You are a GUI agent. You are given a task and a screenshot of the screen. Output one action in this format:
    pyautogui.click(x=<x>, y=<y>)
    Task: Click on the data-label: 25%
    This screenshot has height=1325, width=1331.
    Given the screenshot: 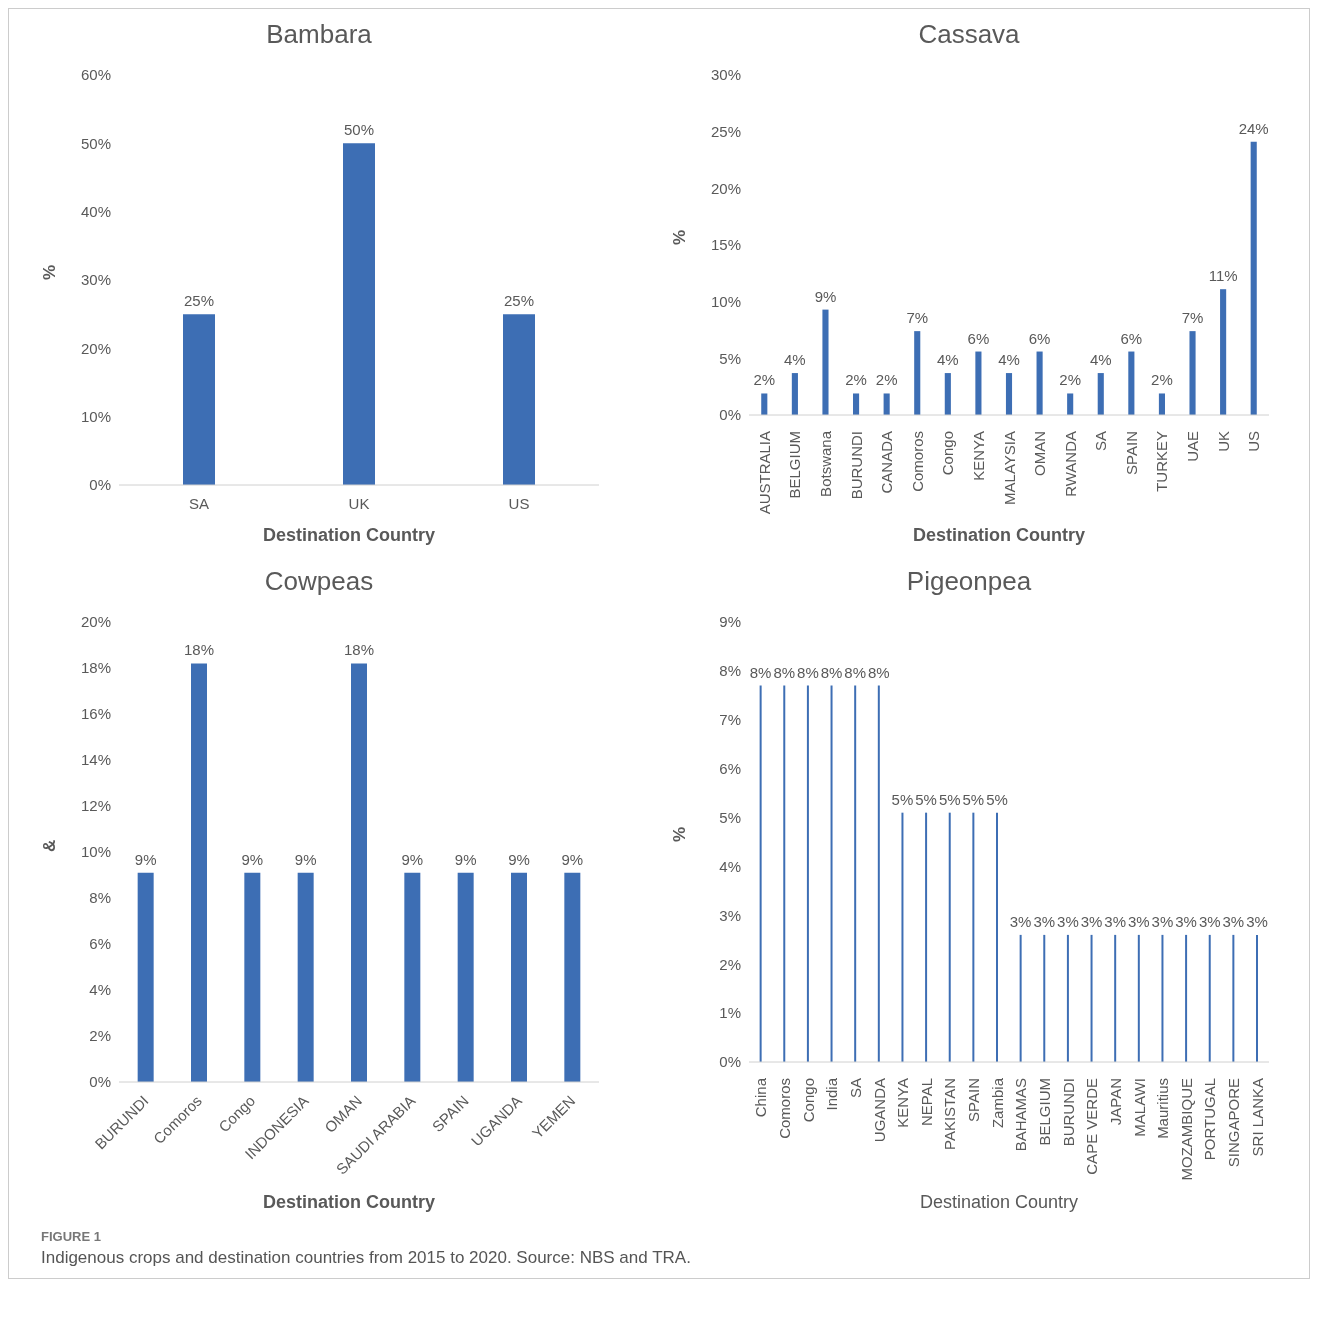 What is the action you would take?
    pyautogui.click(x=519, y=301)
    